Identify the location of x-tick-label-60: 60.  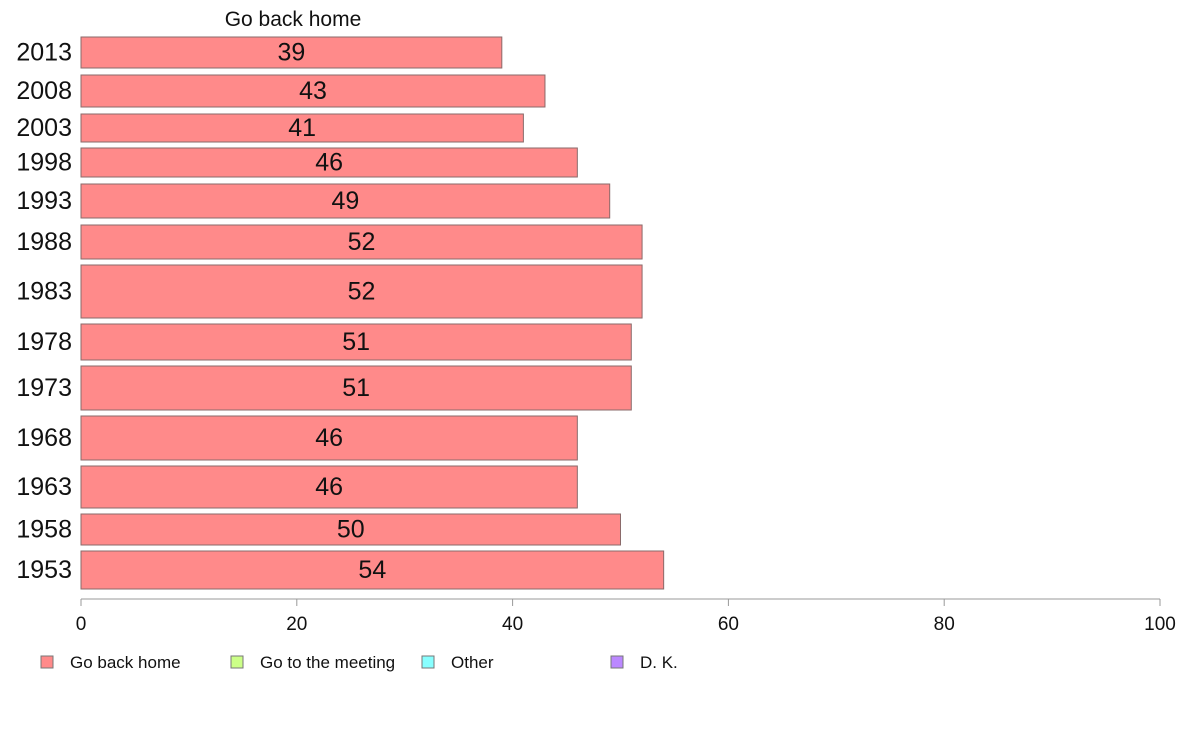
(728, 624).